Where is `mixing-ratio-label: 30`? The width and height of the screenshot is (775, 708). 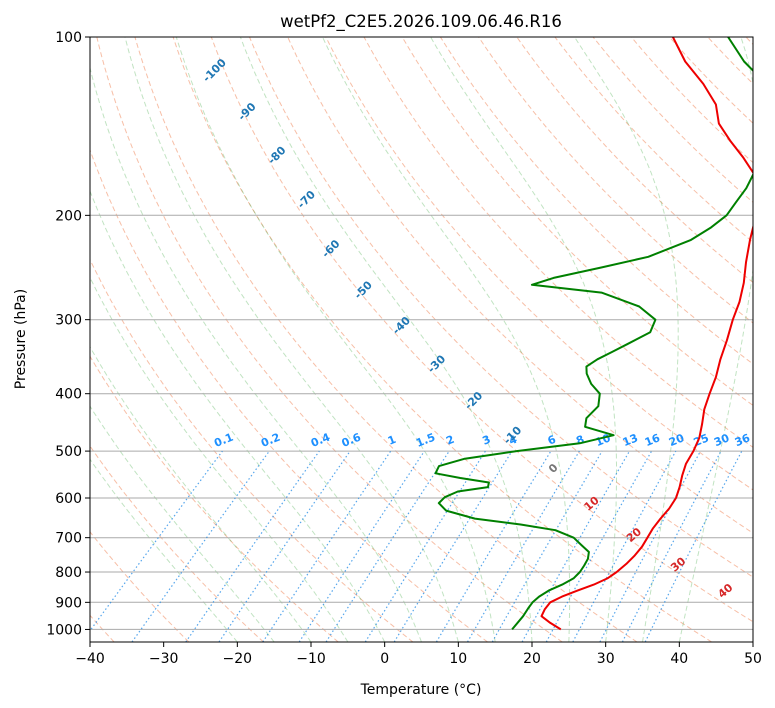 mixing-ratio-label: 30 is located at coordinates (721, 440).